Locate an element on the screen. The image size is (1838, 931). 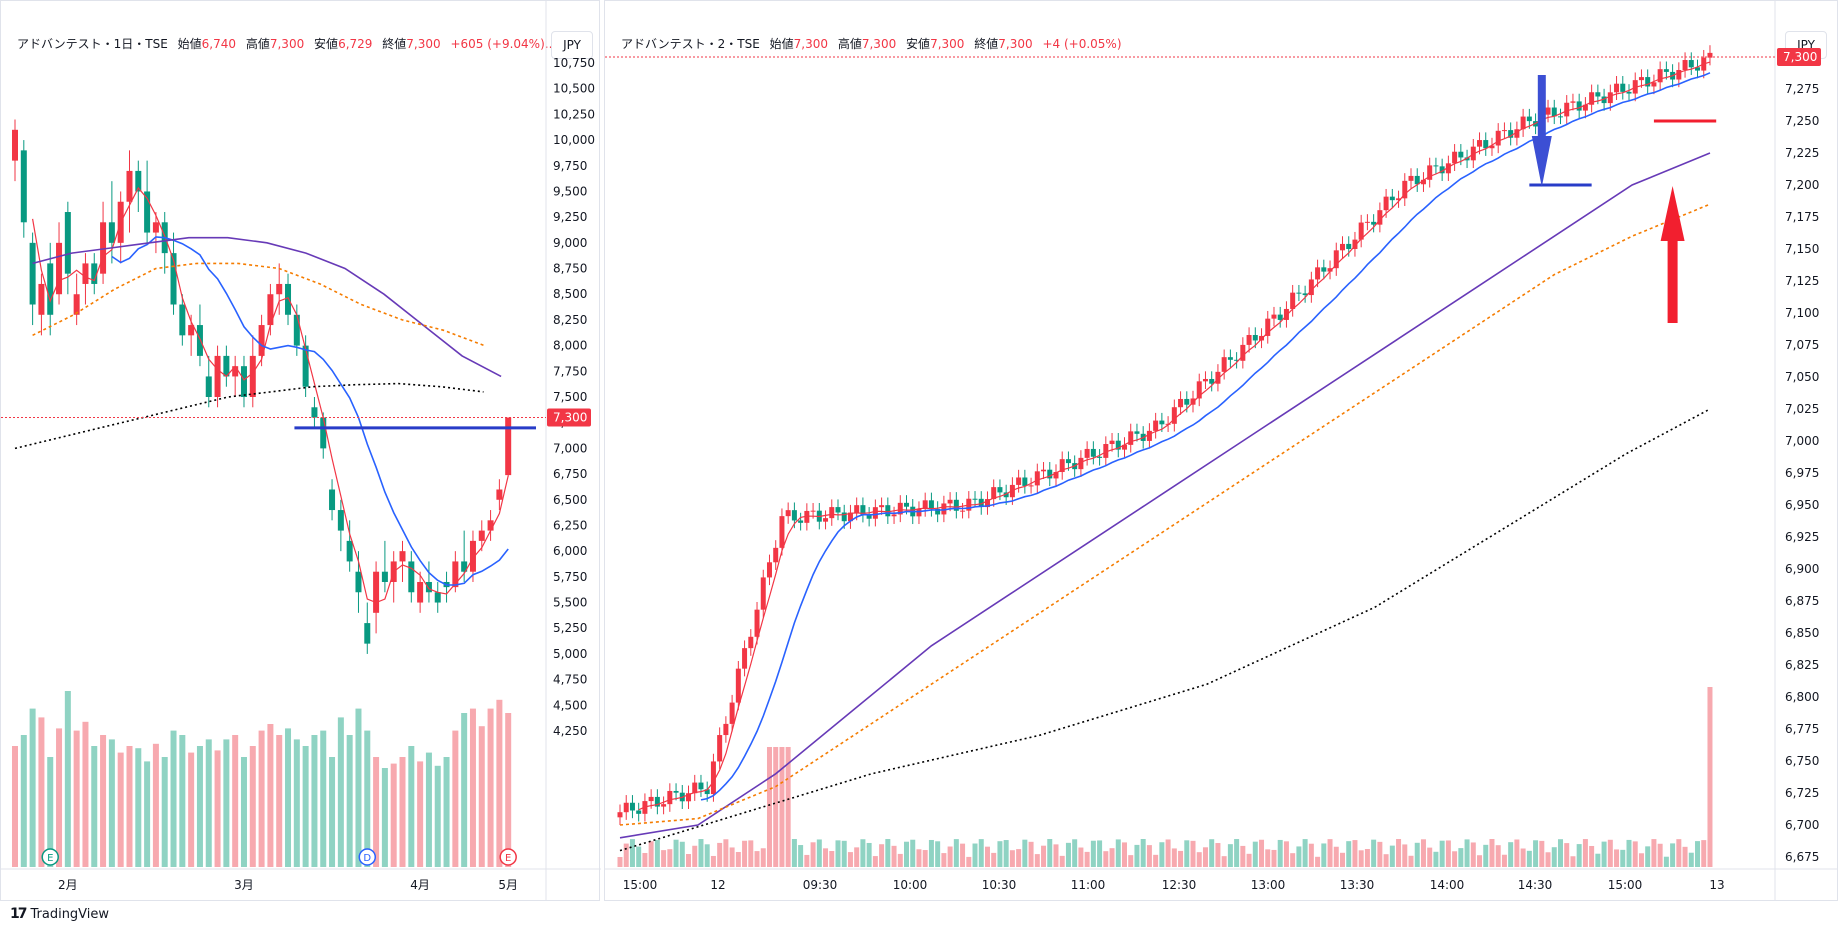
left-x-tick-label: 3月 is located at coordinates (244, 885).